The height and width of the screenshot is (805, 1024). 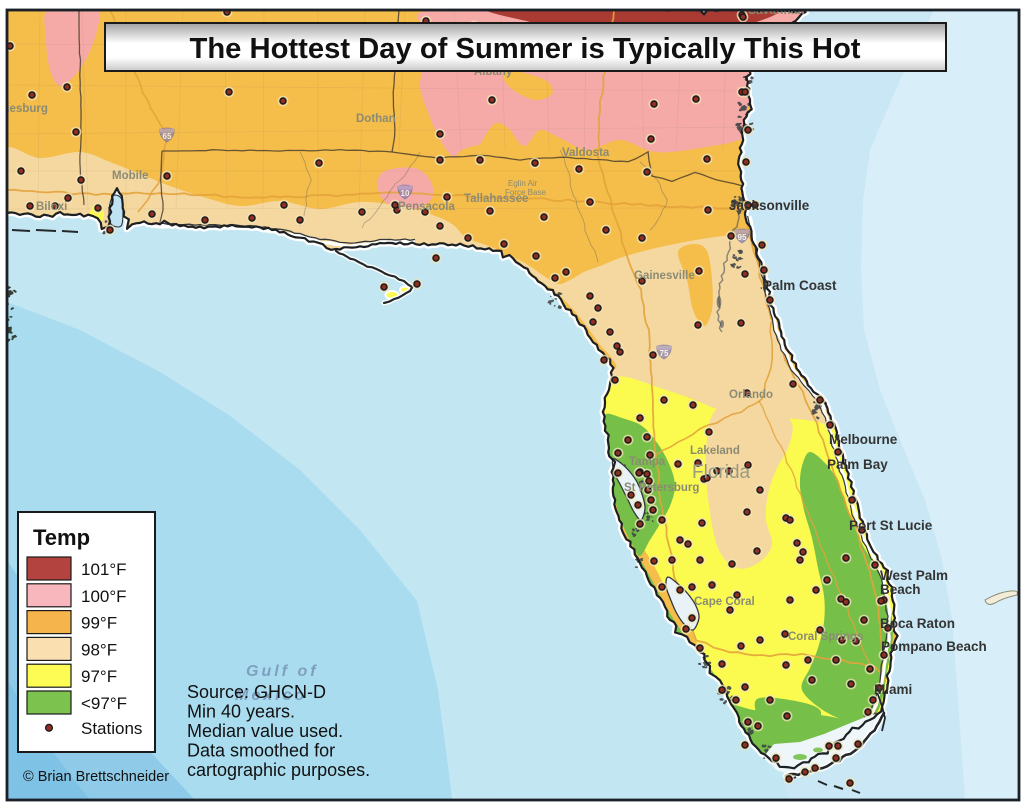 What do you see at coordinates (99, 649) in the screenshot?
I see `svg-text: 98°F` at bounding box center [99, 649].